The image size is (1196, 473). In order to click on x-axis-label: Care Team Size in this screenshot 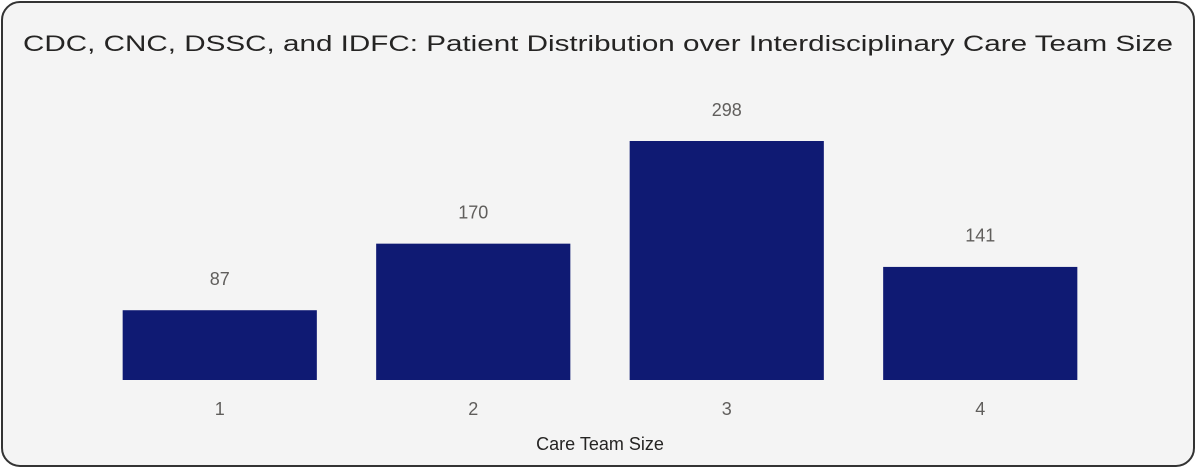, I will do `click(600, 444)`.